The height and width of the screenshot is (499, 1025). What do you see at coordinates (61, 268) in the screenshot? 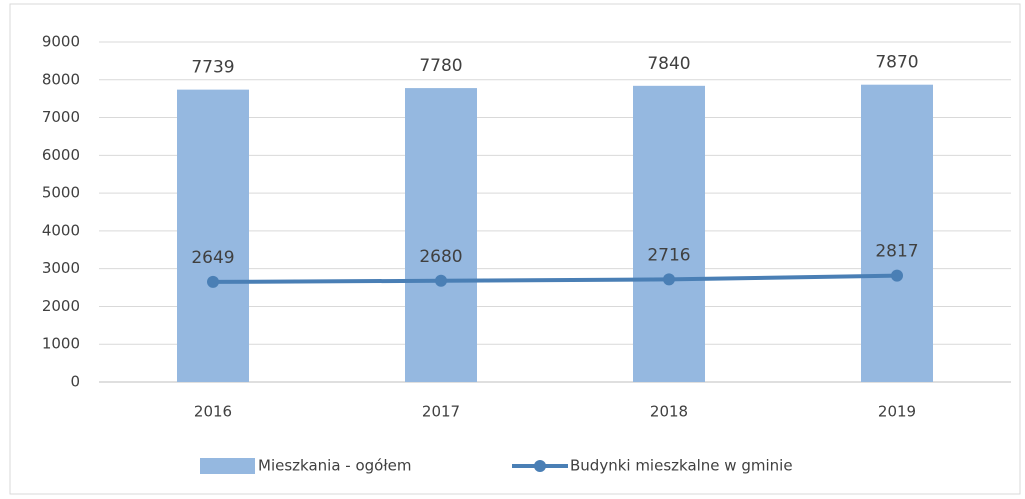
I see `y-tick-label: 3000` at bounding box center [61, 268].